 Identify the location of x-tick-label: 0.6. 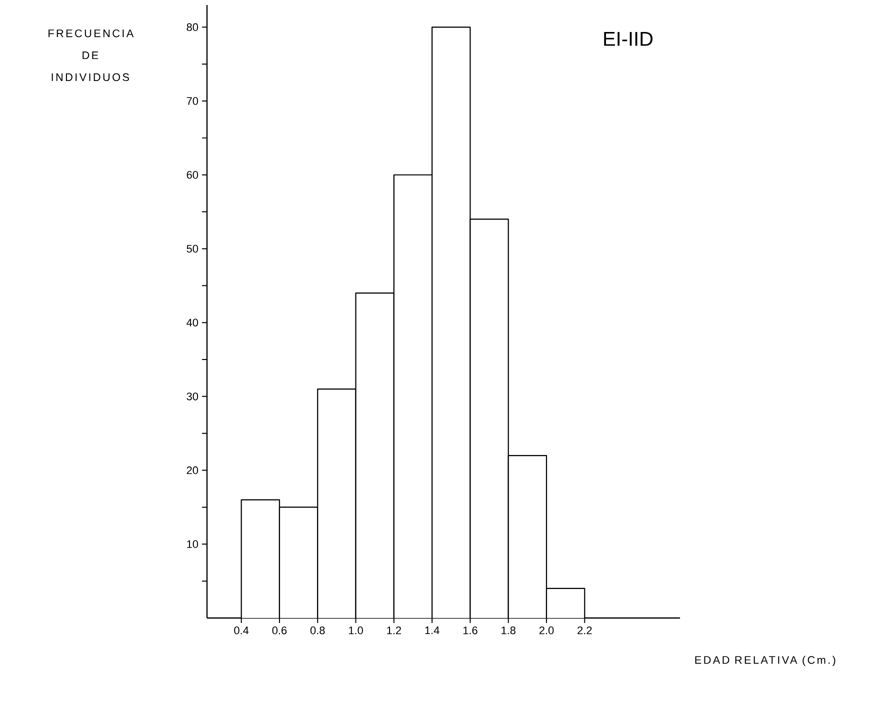
(279, 630).